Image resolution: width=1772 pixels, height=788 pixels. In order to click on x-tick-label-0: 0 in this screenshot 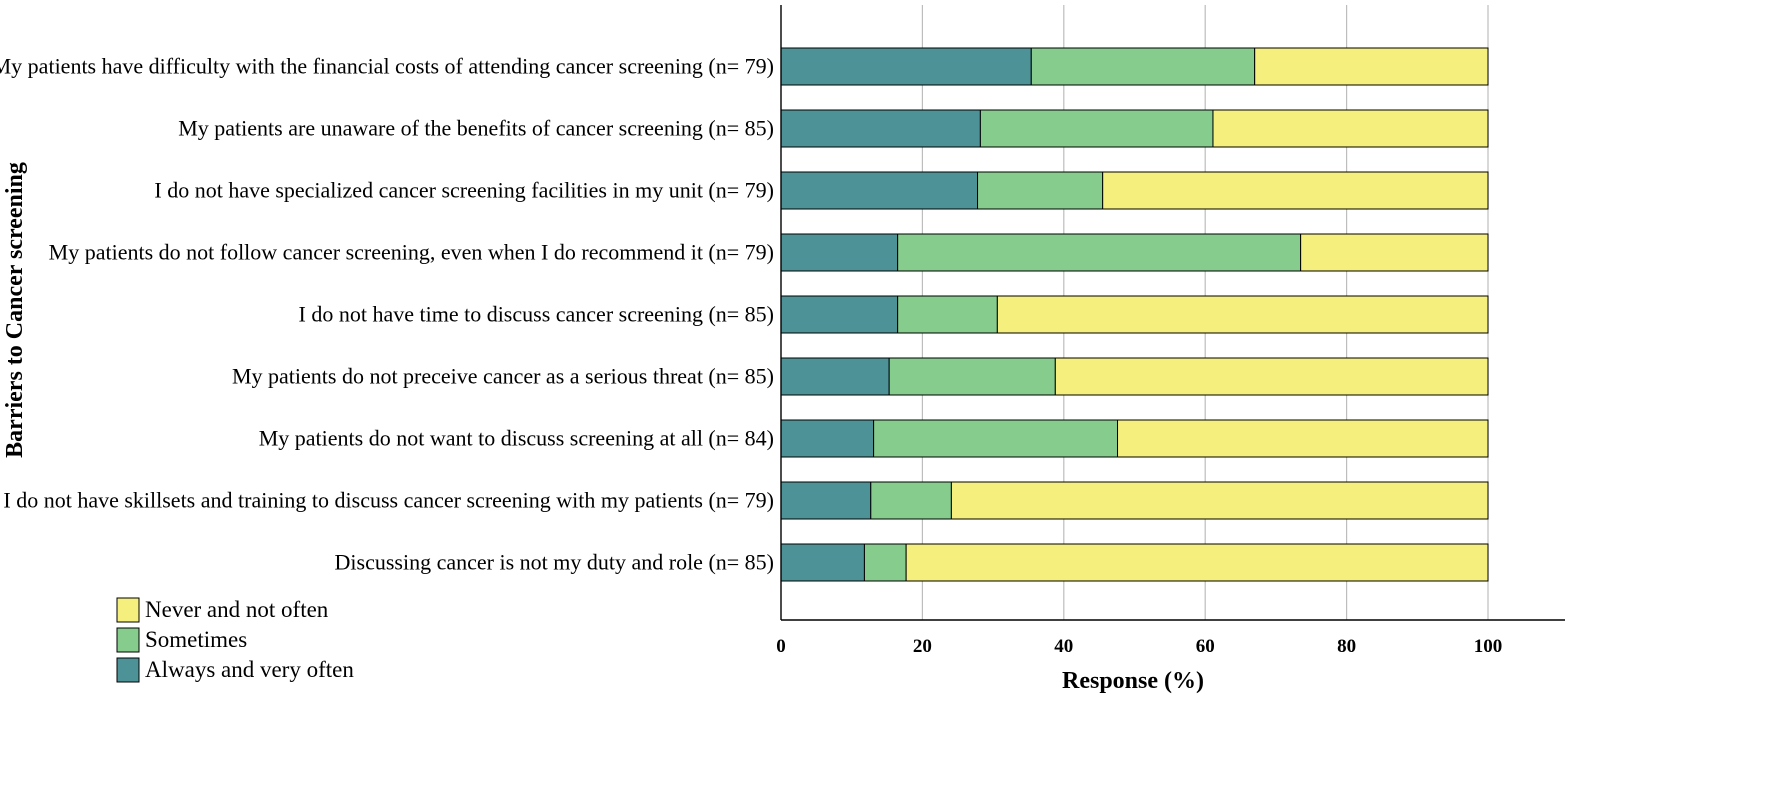, I will do `click(781, 646)`.